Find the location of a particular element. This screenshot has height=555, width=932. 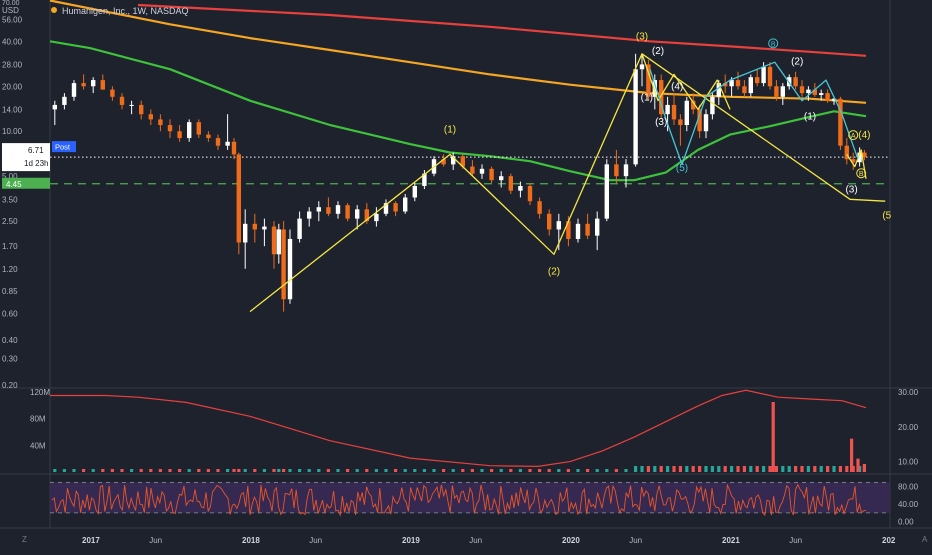

price-tick-label: 20.00 is located at coordinates (12, 86).